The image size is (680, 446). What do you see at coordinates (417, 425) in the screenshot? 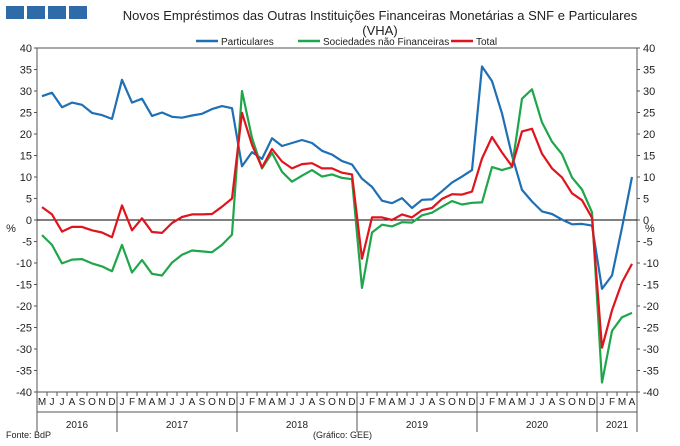
I see `x-tick-label-year: 2019` at bounding box center [417, 425].